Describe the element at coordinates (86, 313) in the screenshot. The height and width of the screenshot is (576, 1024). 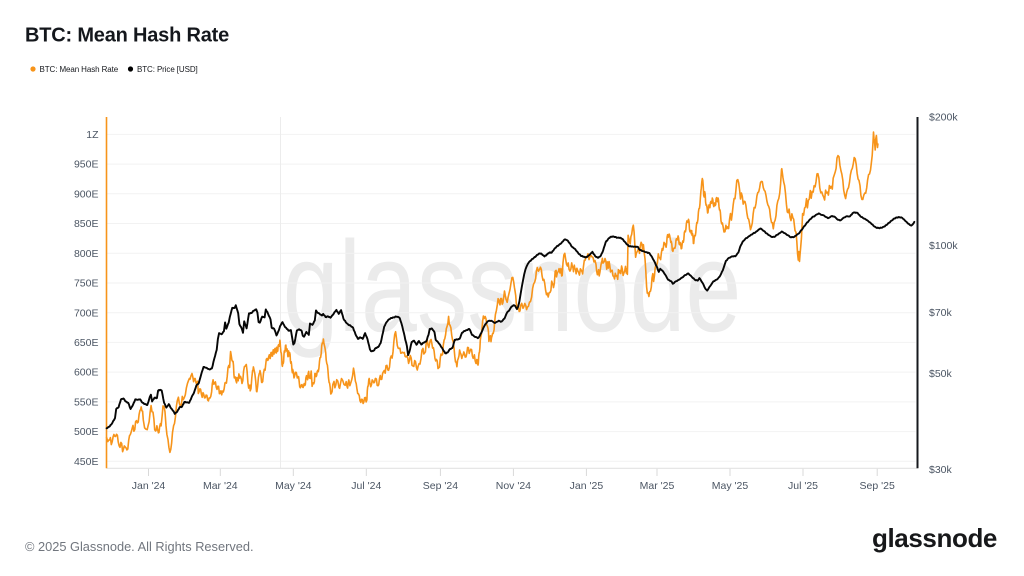
I see `svg-text: 700E` at that location.